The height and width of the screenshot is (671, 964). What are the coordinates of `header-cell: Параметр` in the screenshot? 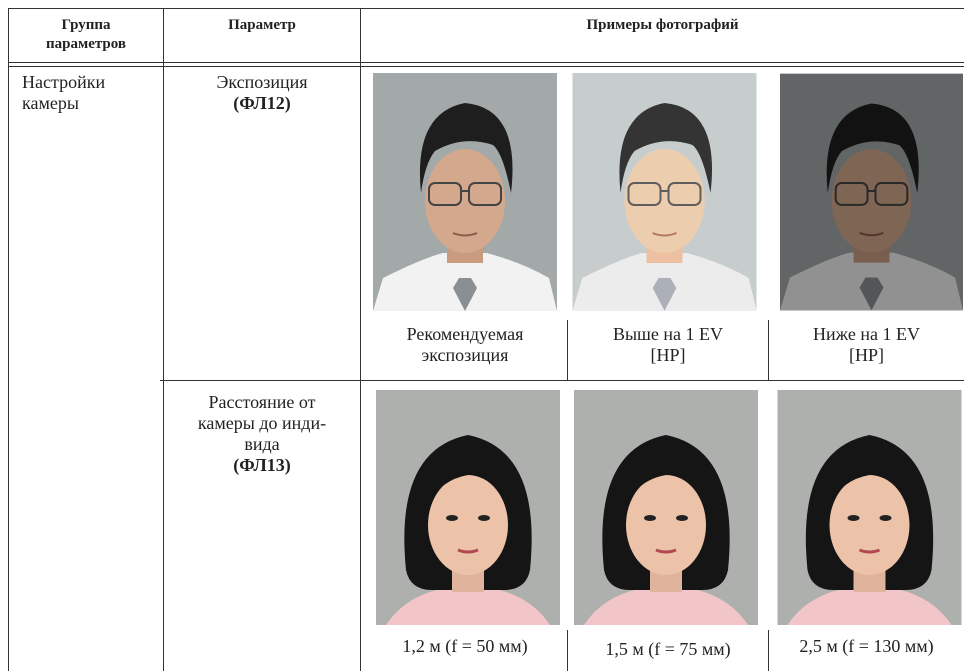 It's located at (262, 25).